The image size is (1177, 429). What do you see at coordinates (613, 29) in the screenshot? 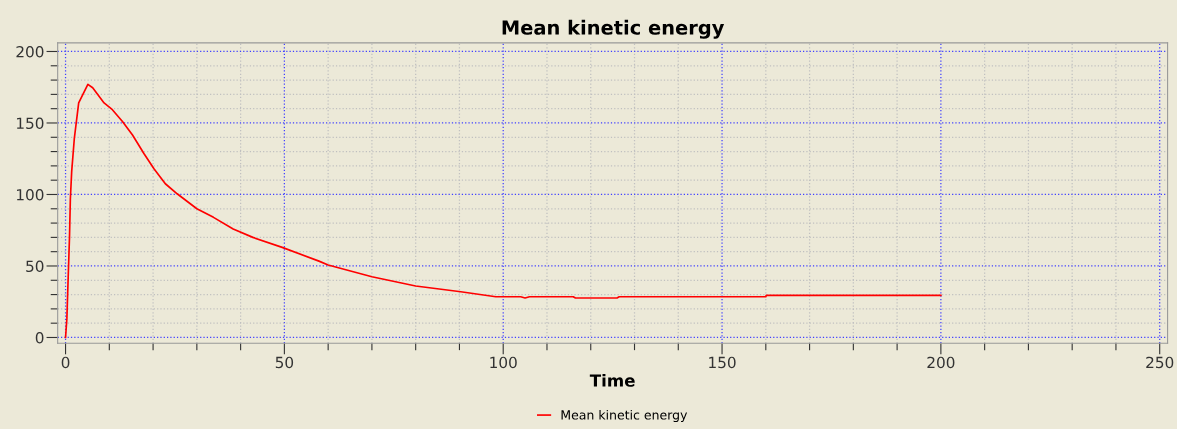
I see `chart-title: Mean kinetic energy` at bounding box center [613, 29].